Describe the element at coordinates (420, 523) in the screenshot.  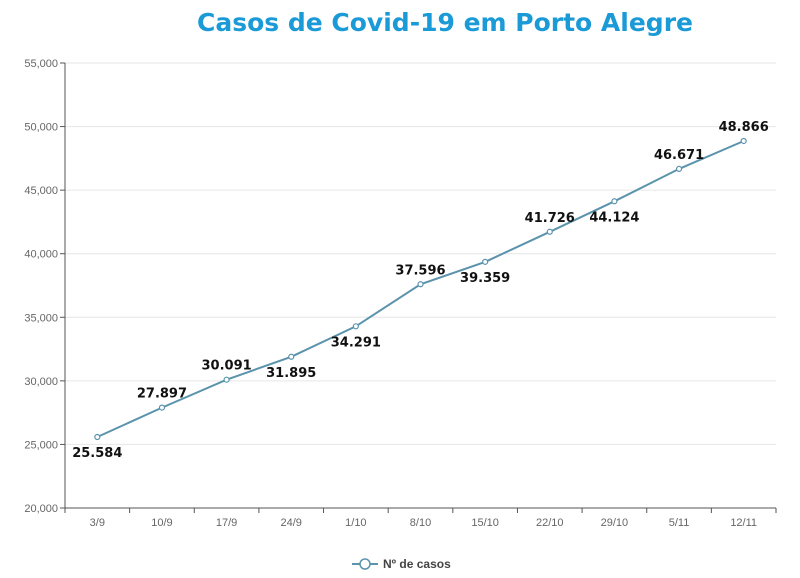
I see `x-tick-label: 8/10` at that location.